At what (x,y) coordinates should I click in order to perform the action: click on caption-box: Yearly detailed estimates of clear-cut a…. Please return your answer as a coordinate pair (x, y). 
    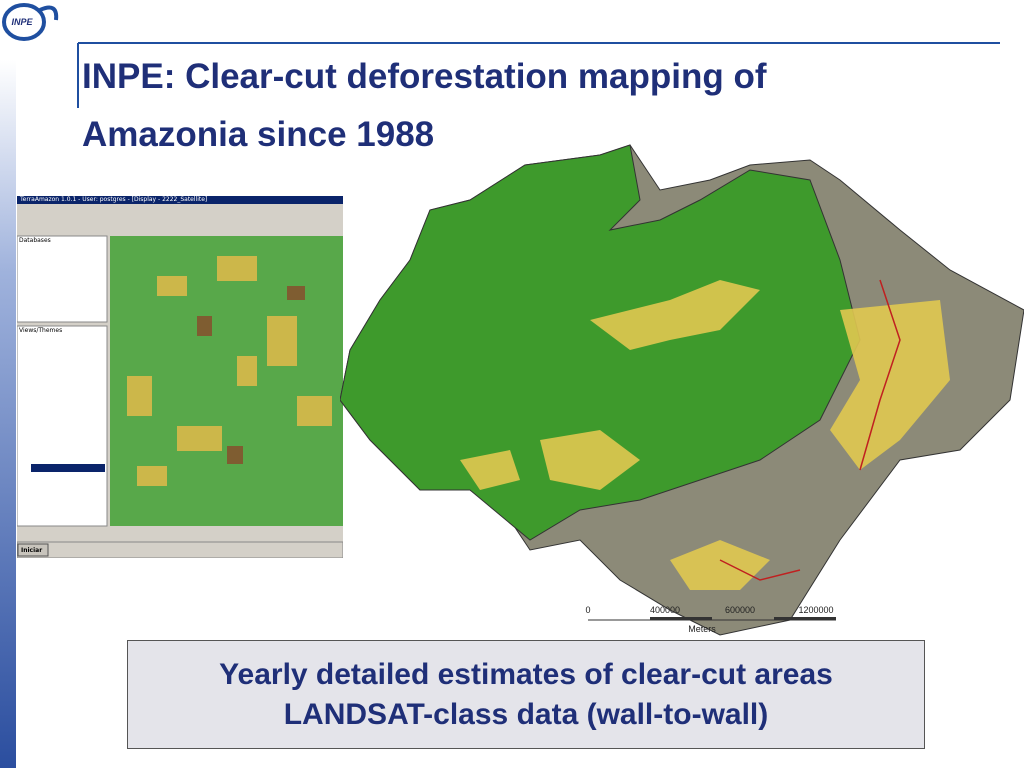
    Looking at the image, I should click on (526, 694).